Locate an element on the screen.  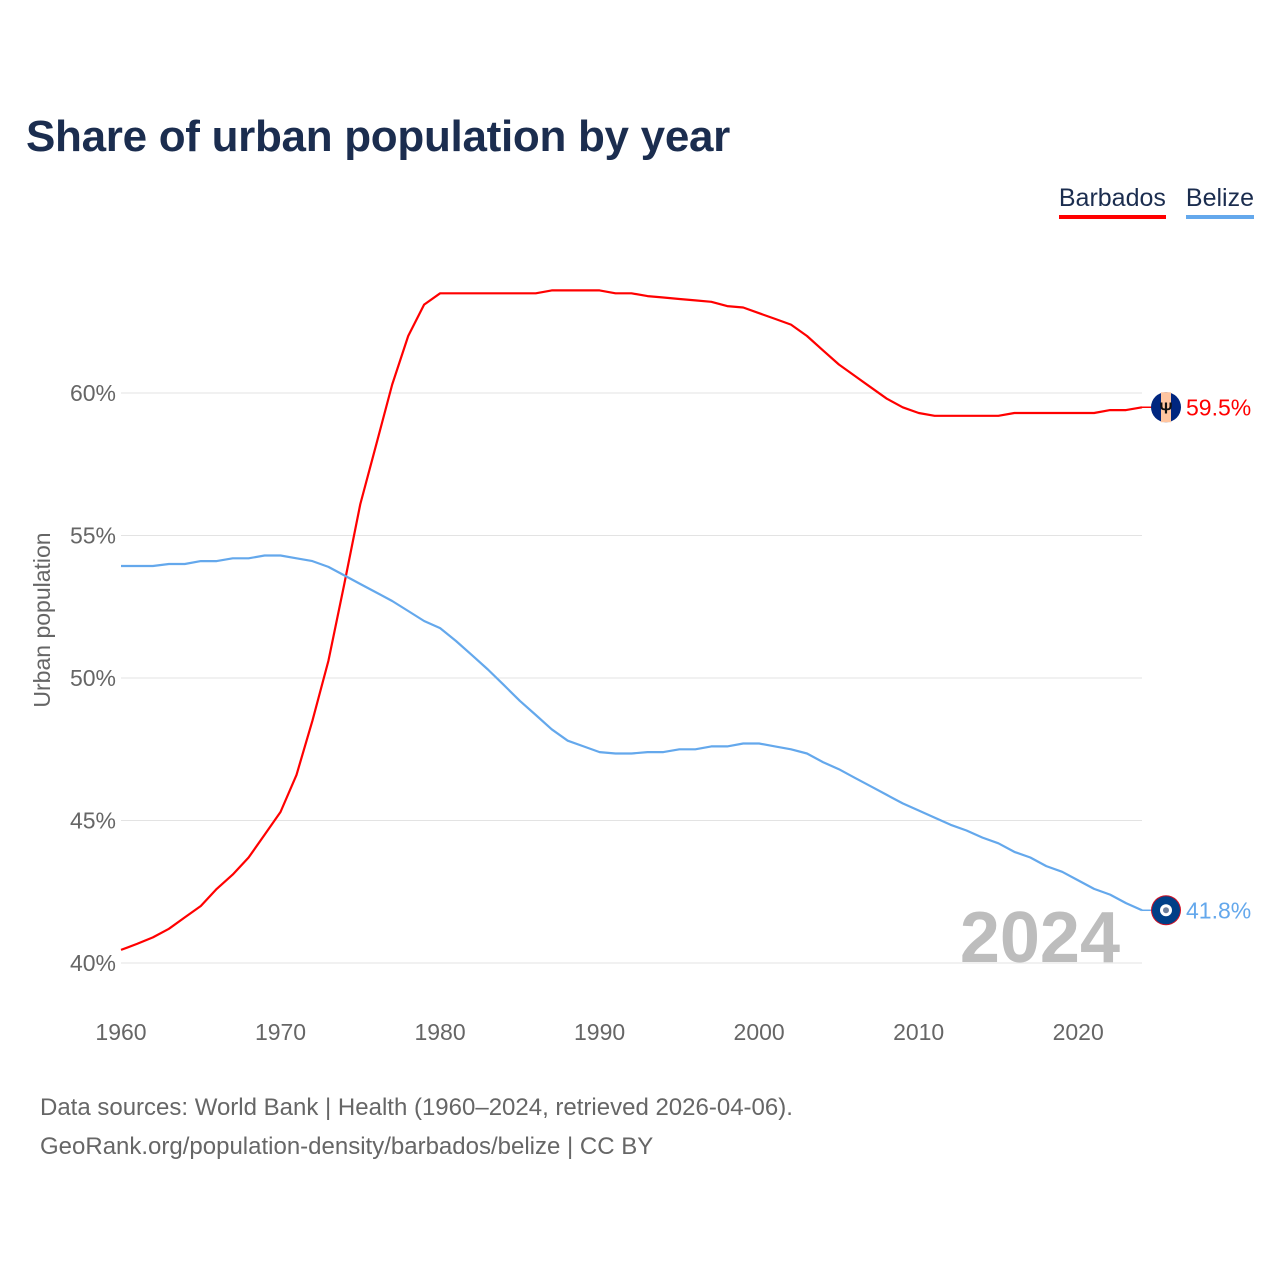
y-tick-label: 50% is located at coordinates (93, 678).